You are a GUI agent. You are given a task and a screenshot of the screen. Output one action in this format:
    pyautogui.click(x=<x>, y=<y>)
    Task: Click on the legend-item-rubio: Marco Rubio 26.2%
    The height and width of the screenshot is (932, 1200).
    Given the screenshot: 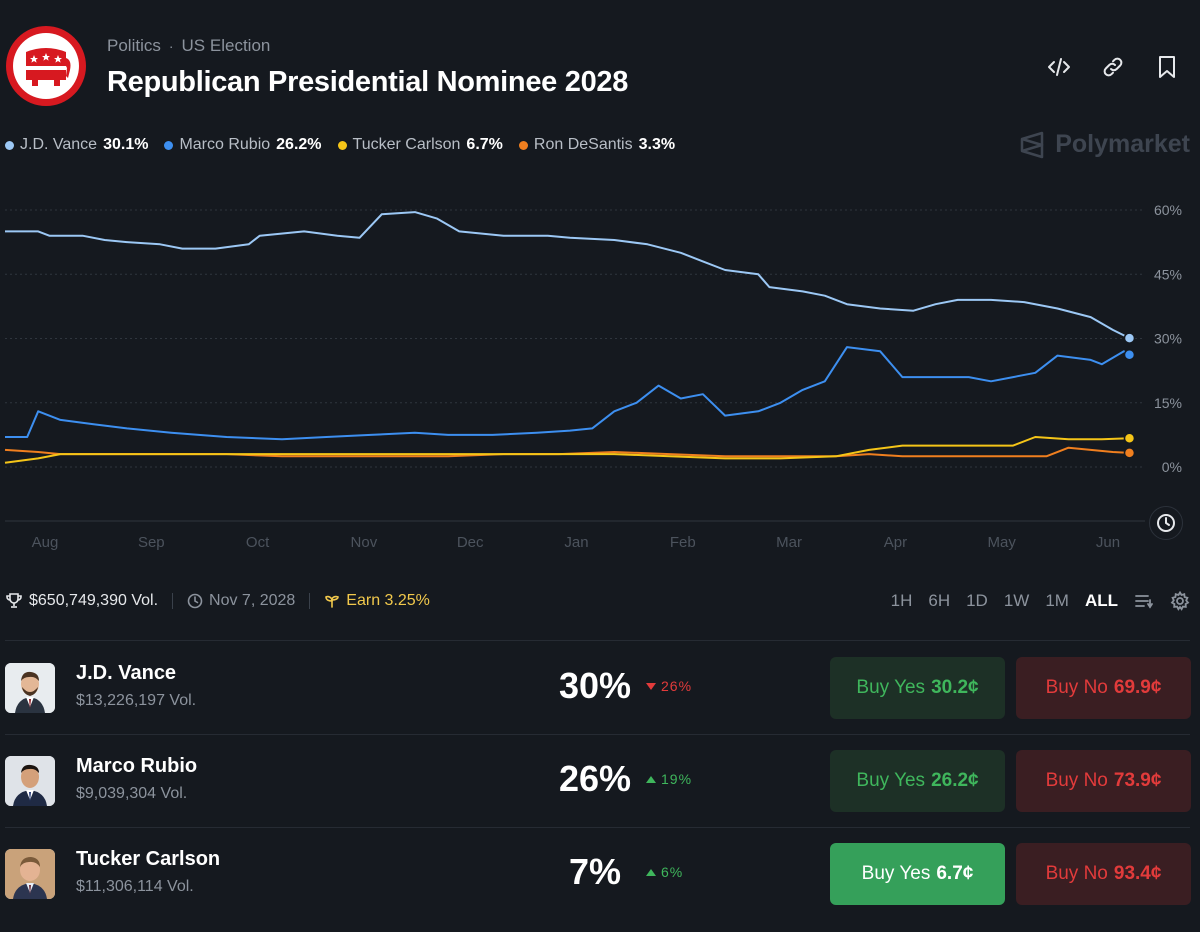 What is the action you would take?
    pyautogui.click(x=243, y=145)
    